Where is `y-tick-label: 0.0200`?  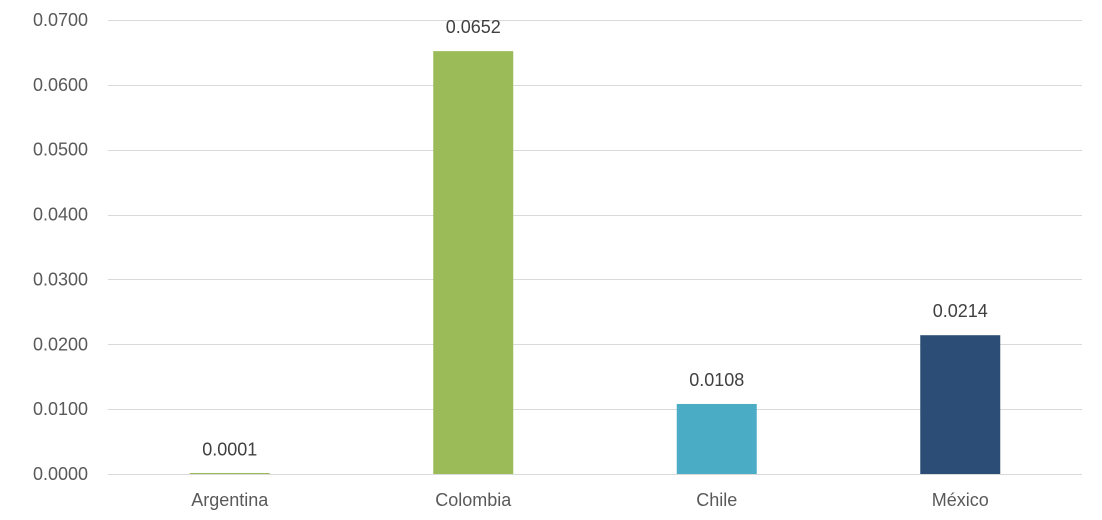
y-tick-label: 0.0200 is located at coordinates (60, 344).